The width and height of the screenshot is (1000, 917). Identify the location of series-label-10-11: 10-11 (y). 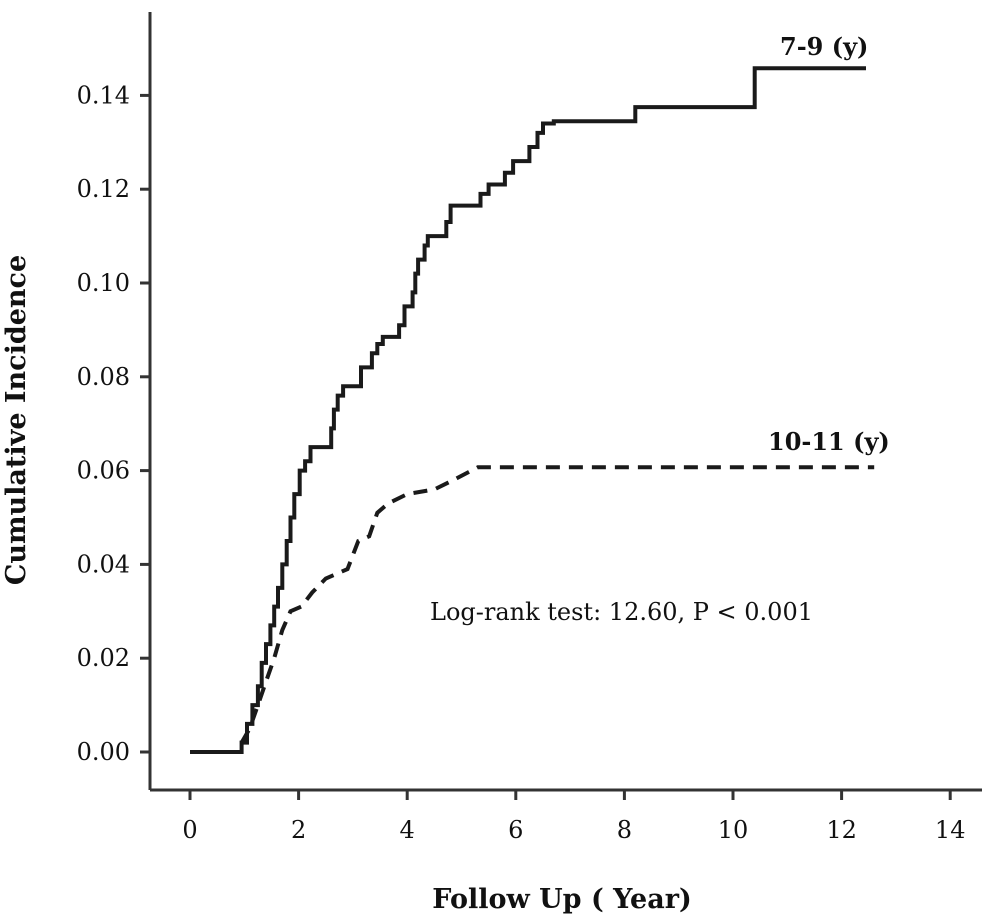
(829, 441).